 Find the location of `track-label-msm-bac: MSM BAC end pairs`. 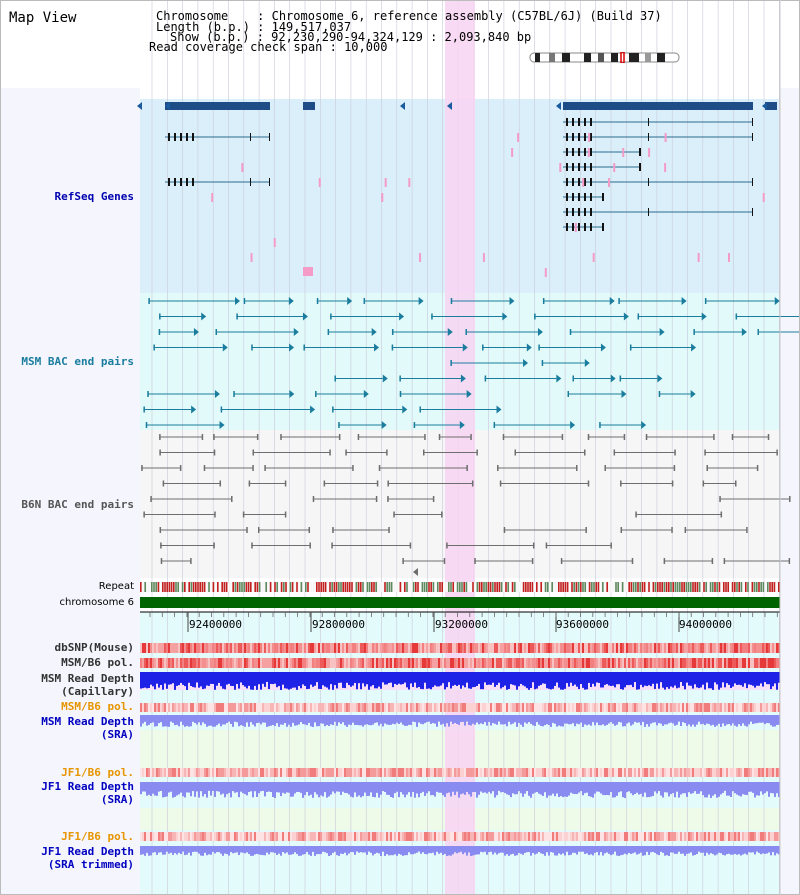

track-label-msm-bac: MSM BAC end pairs is located at coordinates (77, 361).